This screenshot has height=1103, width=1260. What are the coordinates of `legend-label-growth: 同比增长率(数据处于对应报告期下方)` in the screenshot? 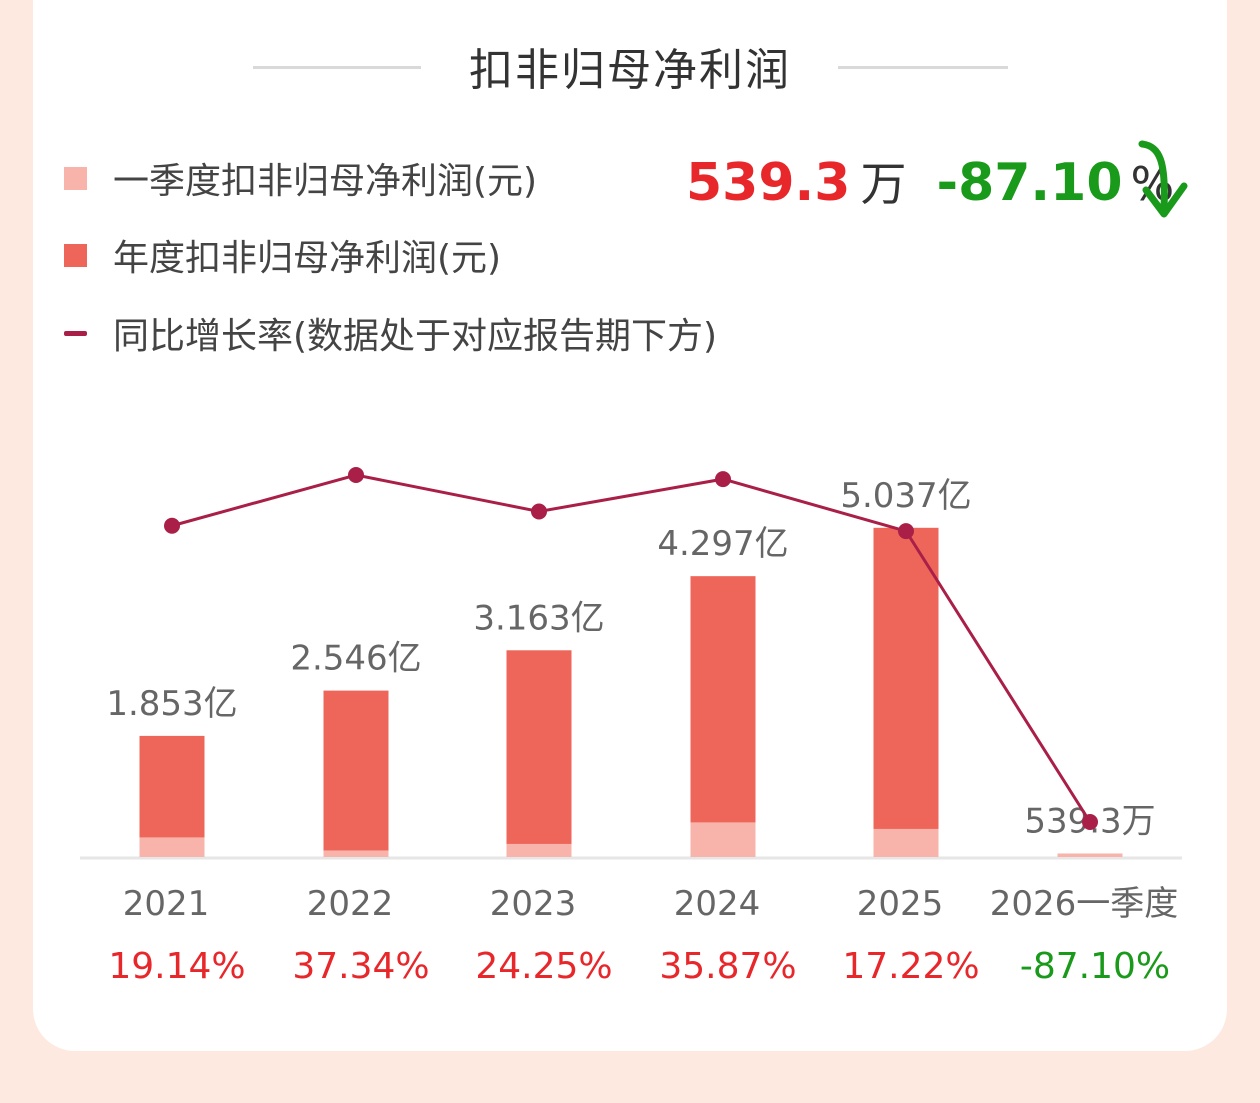 It's located at (415, 336).